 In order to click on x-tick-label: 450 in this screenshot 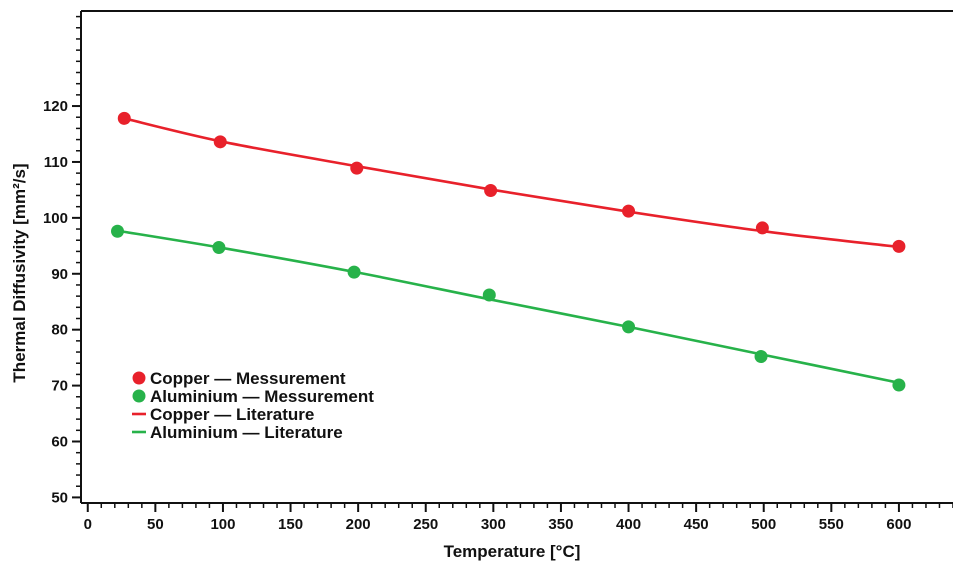, I will do `click(696, 524)`.